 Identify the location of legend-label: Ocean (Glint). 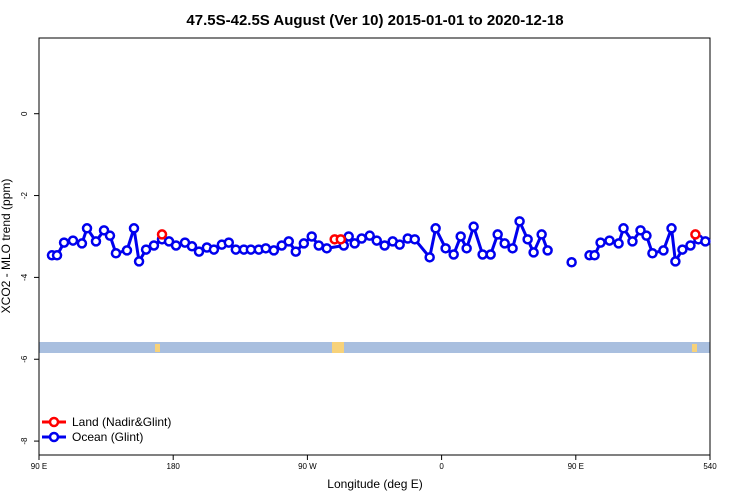
(107, 437).